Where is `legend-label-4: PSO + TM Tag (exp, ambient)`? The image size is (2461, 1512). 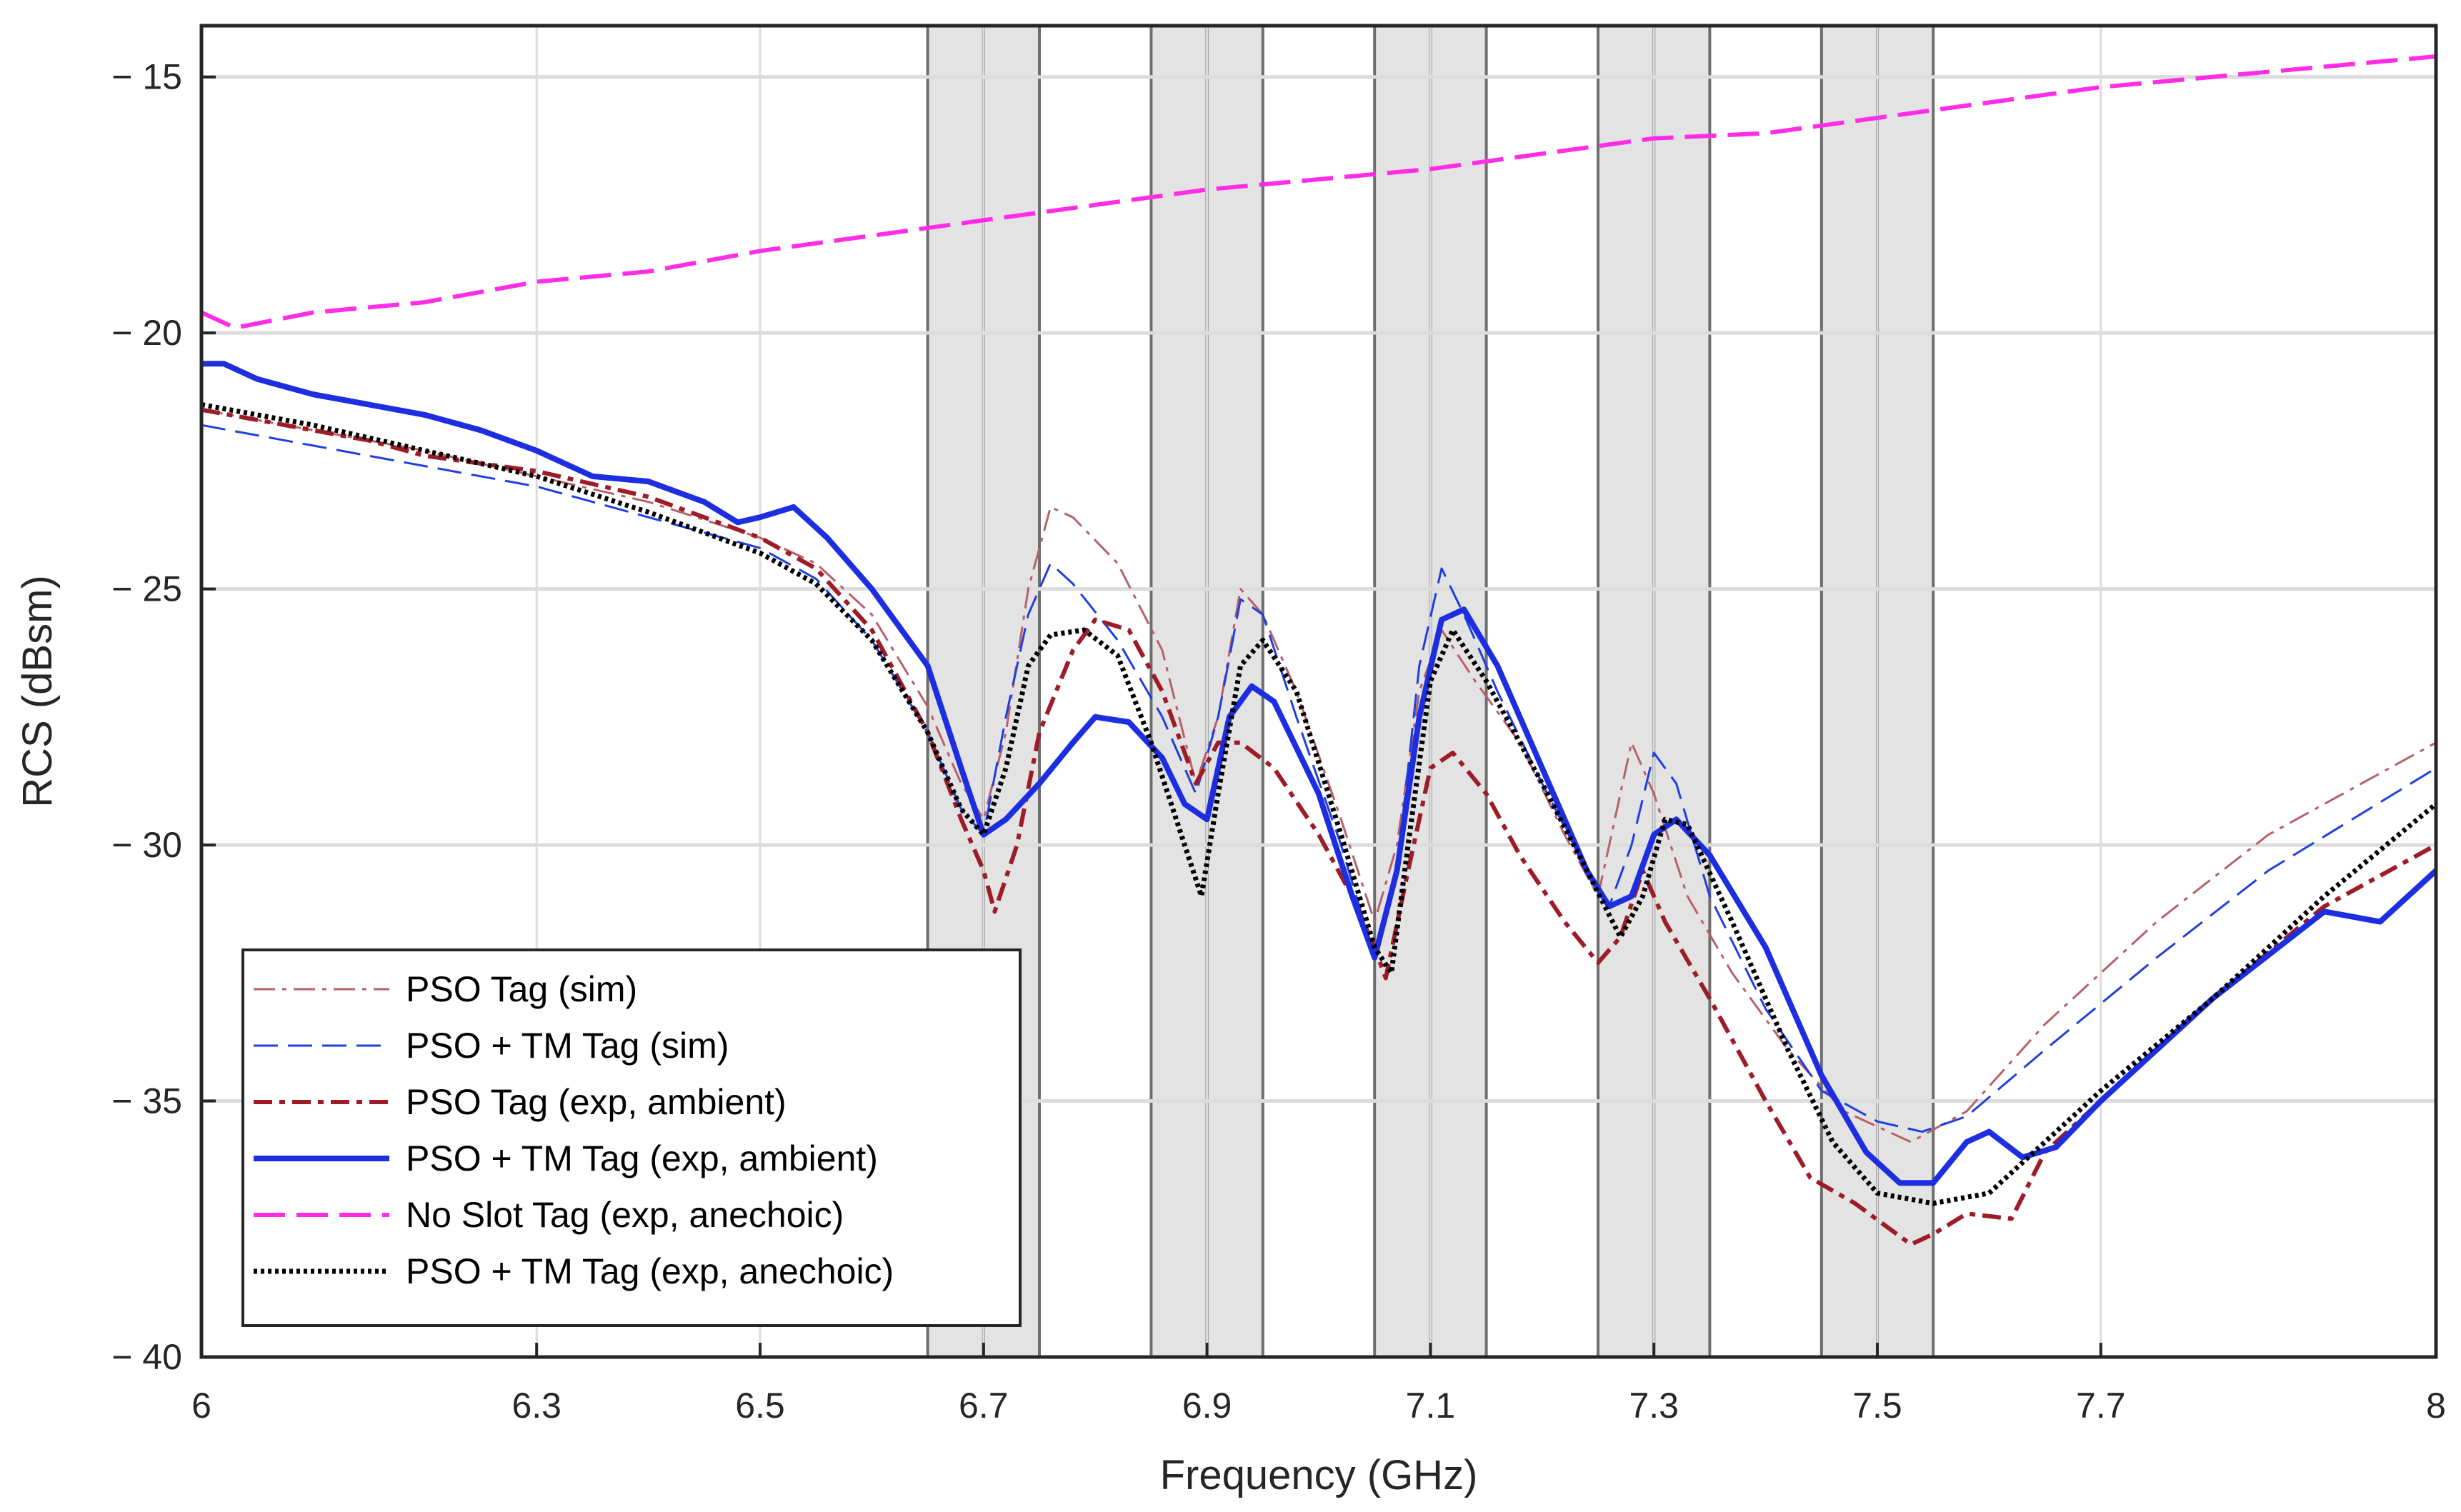
legend-label-4: PSO + TM Tag (exp, ambient) is located at coordinates (642, 1158).